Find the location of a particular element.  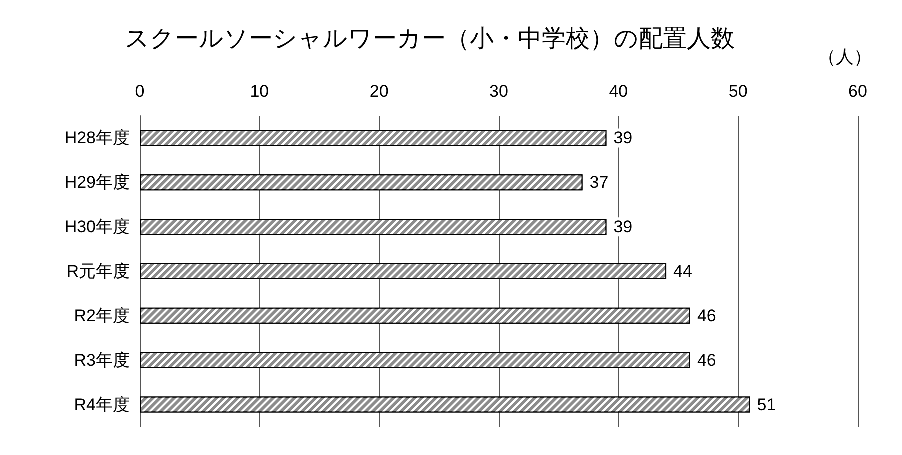

x-tick-label: 10 is located at coordinates (260, 91).